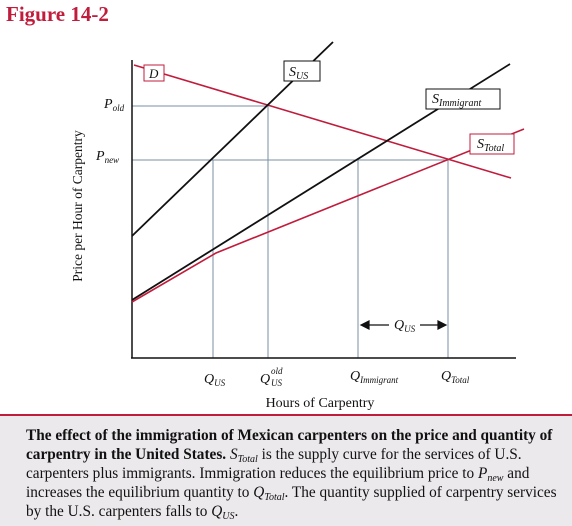  What do you see at coordinates (495, 478) in the screenshot?
I see `caption-p-sub: new` at bounding box center [495, 478].